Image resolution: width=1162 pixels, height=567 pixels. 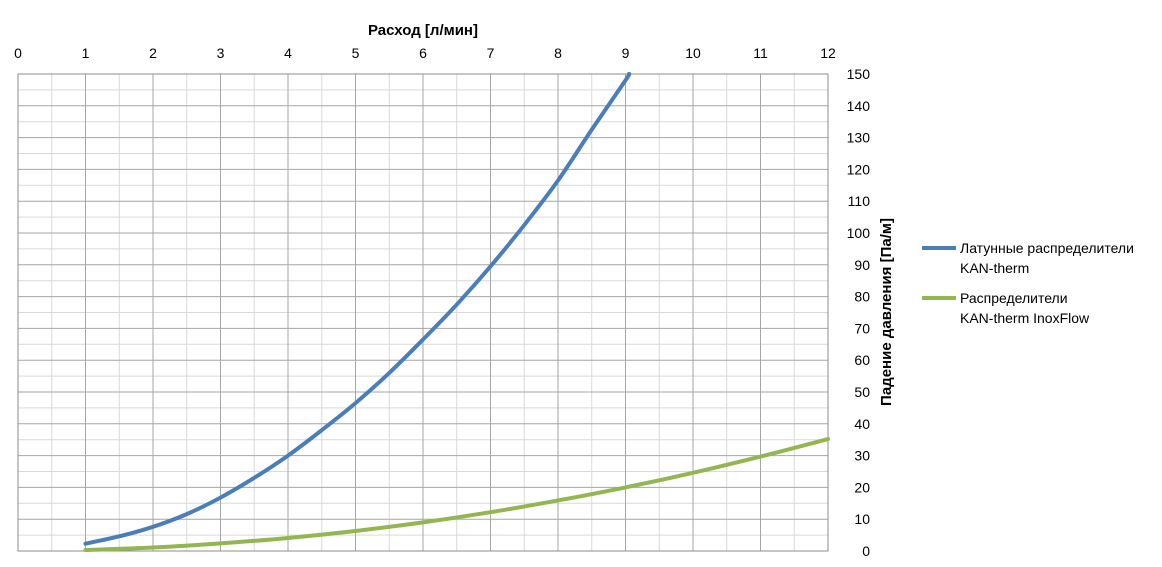 What do you see at coordinates (423, 30) in the screenshot?
I see `x-axis-title: Расход [л/мин]` at bounding box center [423, 30].